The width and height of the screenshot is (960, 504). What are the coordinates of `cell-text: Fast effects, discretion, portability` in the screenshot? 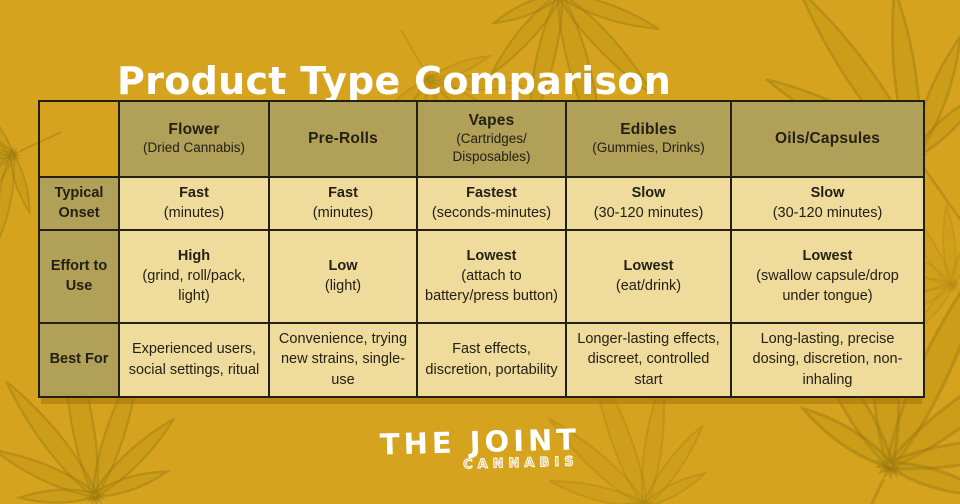 It's located at (491, 359).